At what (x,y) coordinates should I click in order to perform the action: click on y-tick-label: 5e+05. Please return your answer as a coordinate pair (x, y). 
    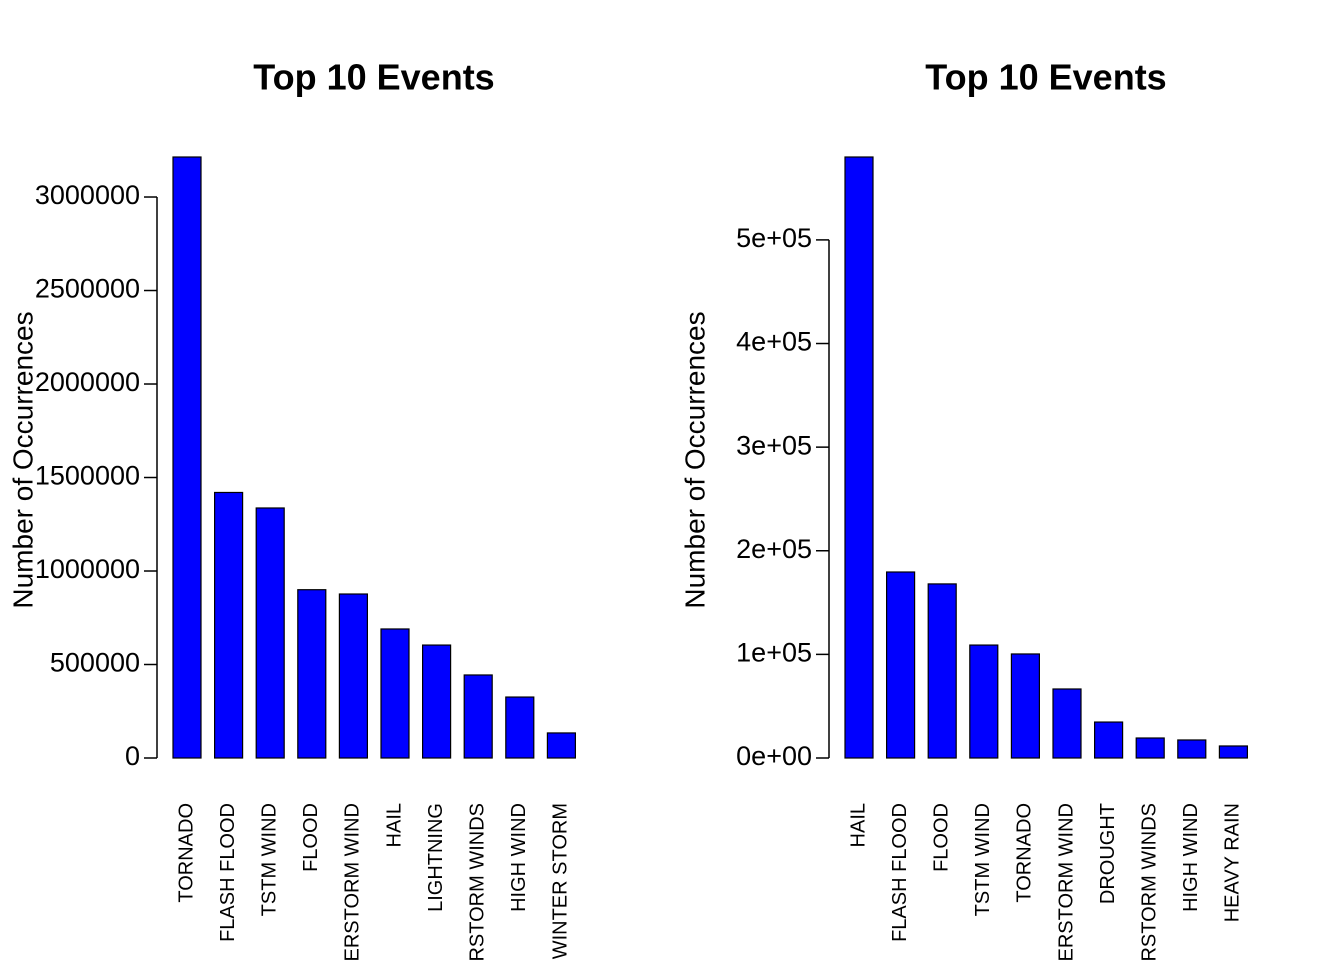
    Looking at the image, I should click on (774, 238).